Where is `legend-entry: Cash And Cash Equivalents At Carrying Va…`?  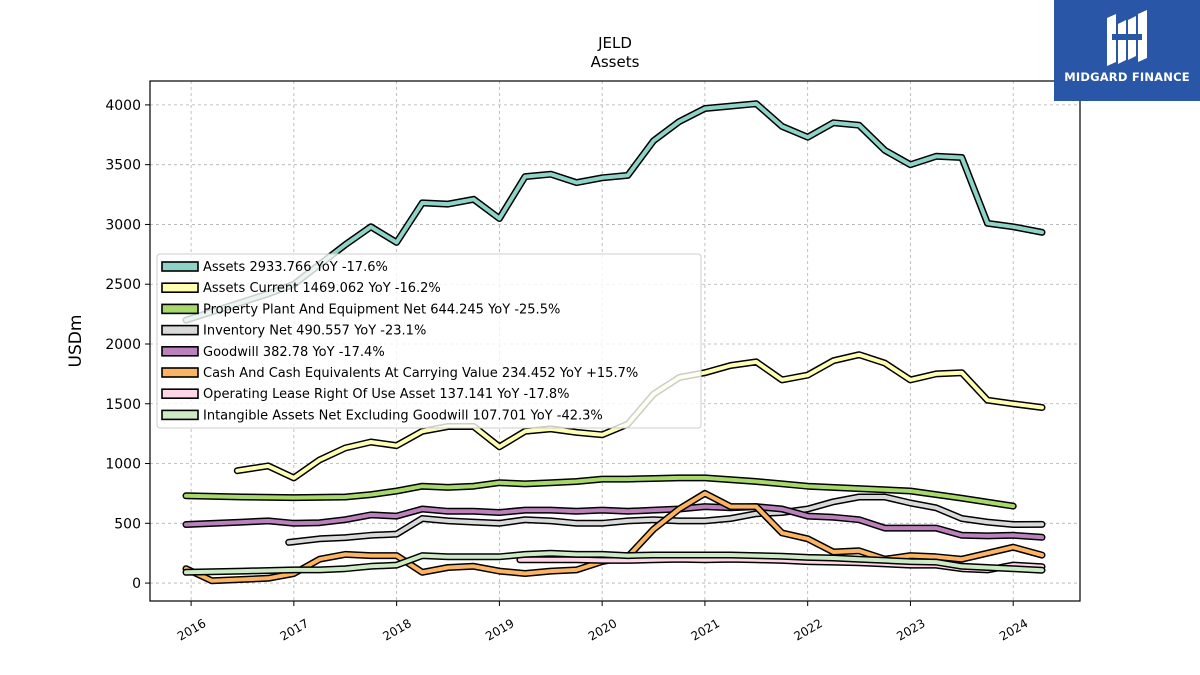 legend-entry: Cash And Cash Equivalents At Carrying Va… is located at coordinates (420, 373).